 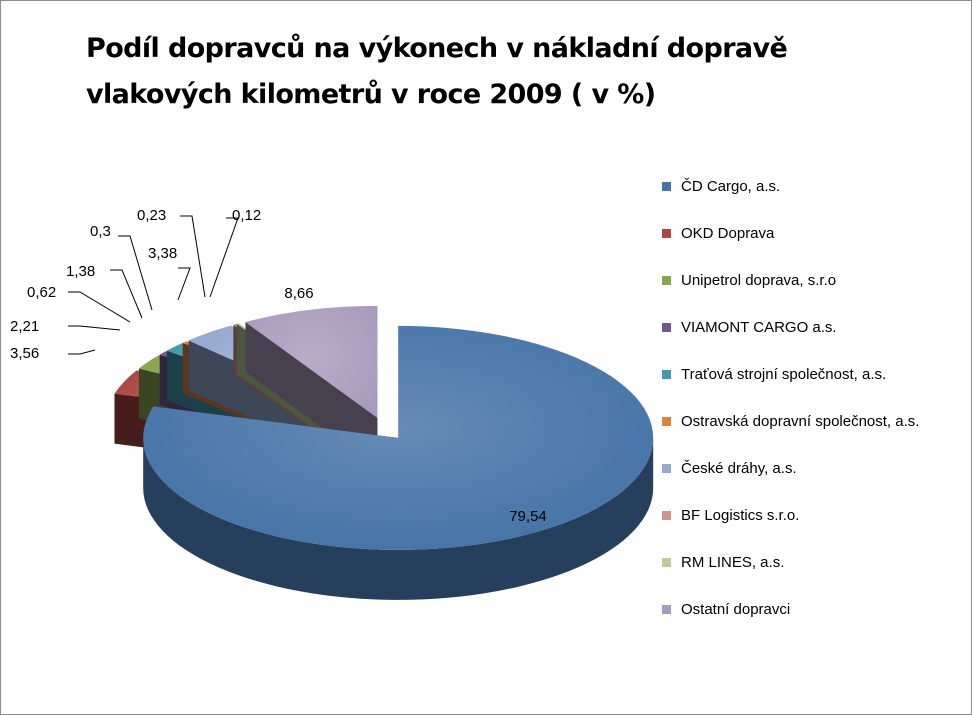 I want to click on data-label-1: 79,54, so click(x=528, y=516).